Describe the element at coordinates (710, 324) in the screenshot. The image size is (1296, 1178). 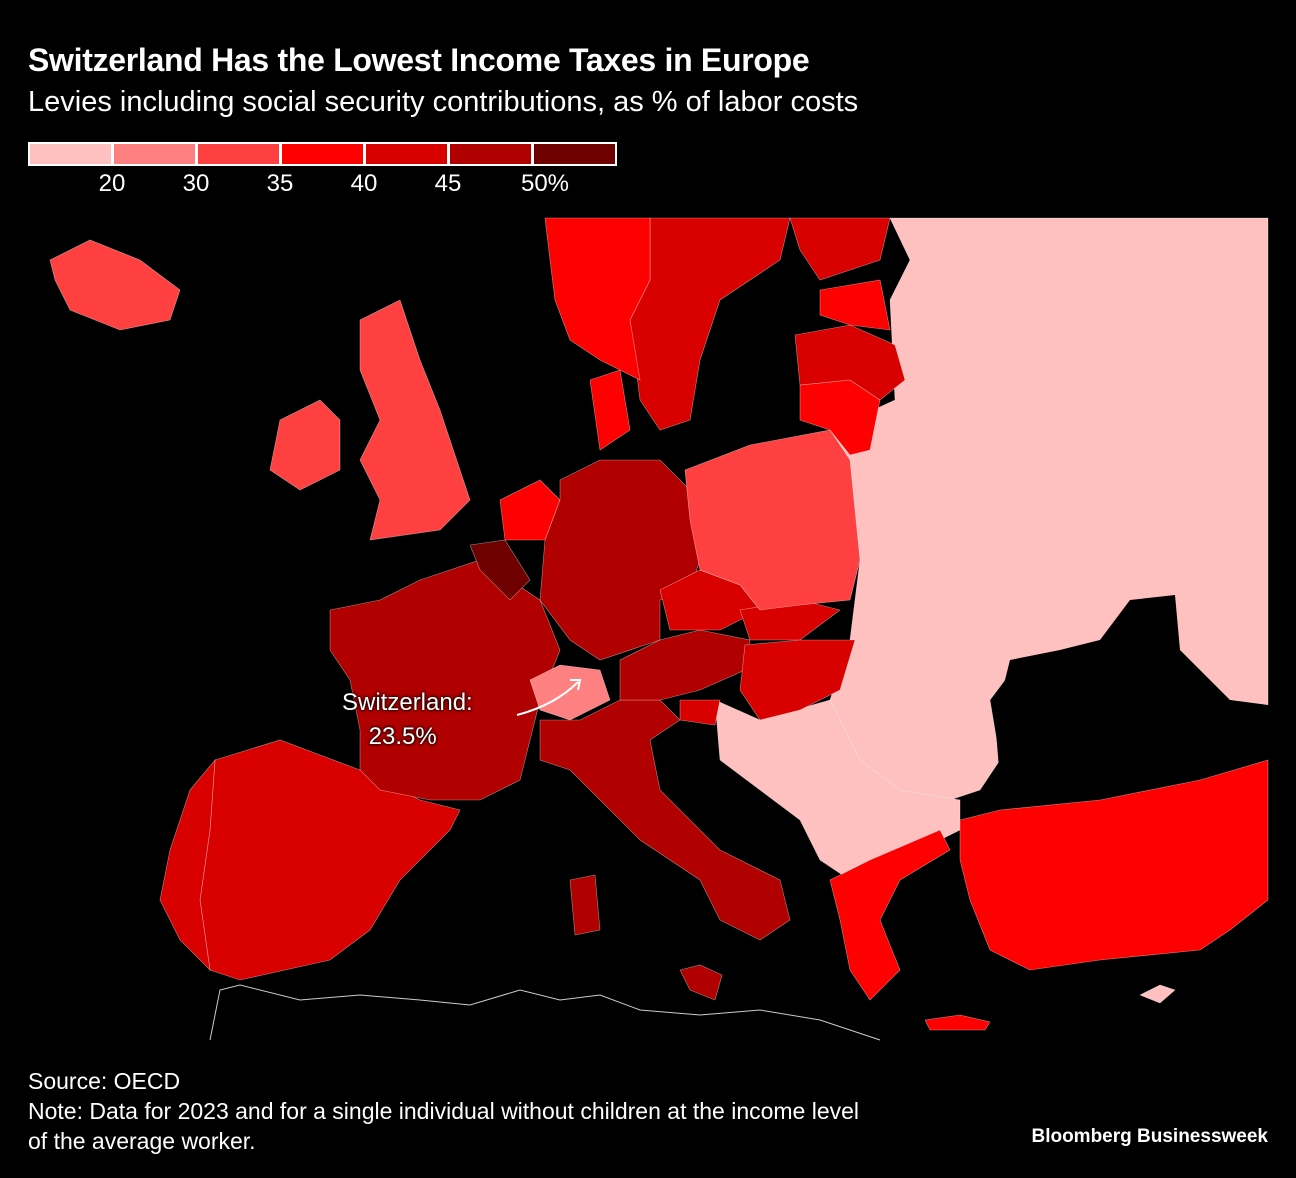
I see `region-sweden` at that location.